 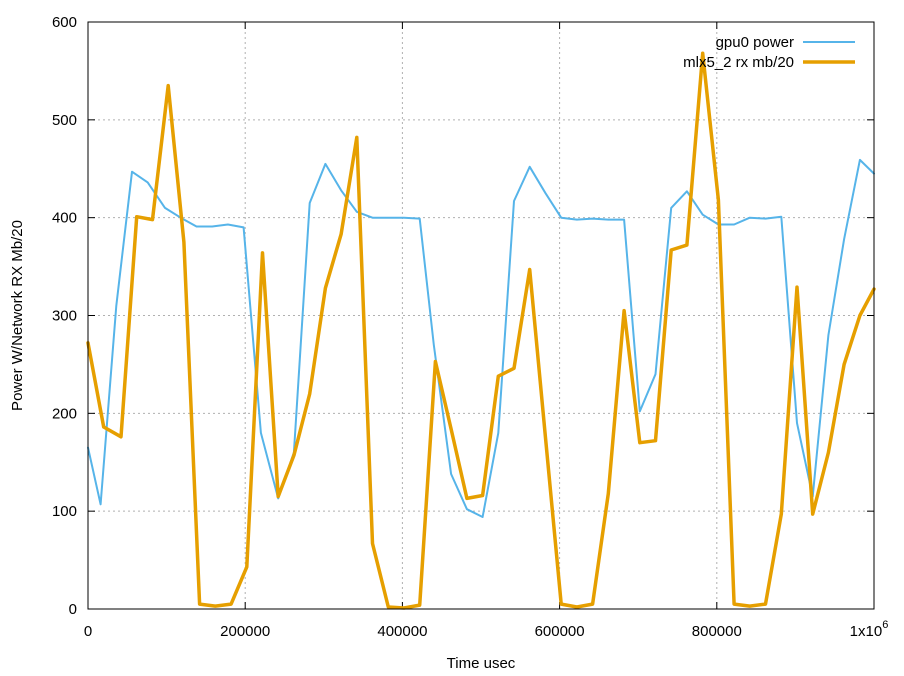 I want to click on y-tick-label: 100, so click(x=64, y=511).